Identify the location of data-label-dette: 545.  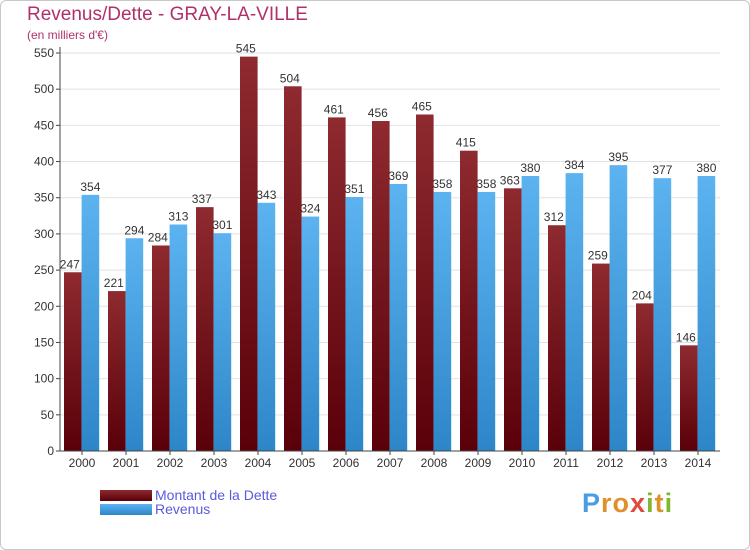
(246, 49).